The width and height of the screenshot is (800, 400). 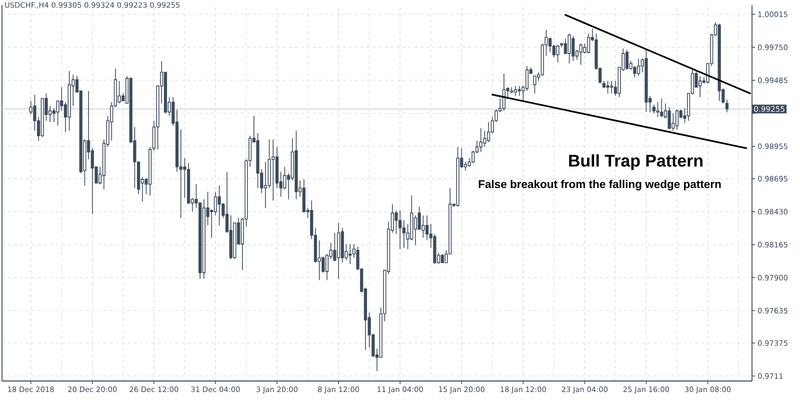 What do you see at coordinates (599, 185) in the screenshot?
I see `annotation: False breakout from the falling wedge pattern` at bounding box center [599, 185].